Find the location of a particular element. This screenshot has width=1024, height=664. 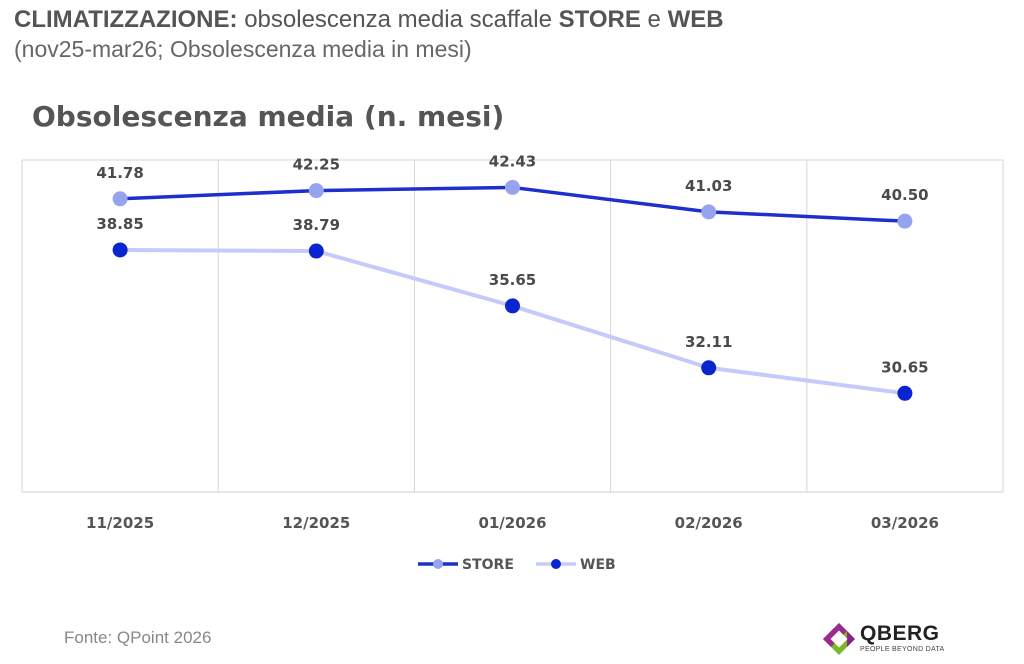

legend-marker-web is located at coordinates (556, 564).